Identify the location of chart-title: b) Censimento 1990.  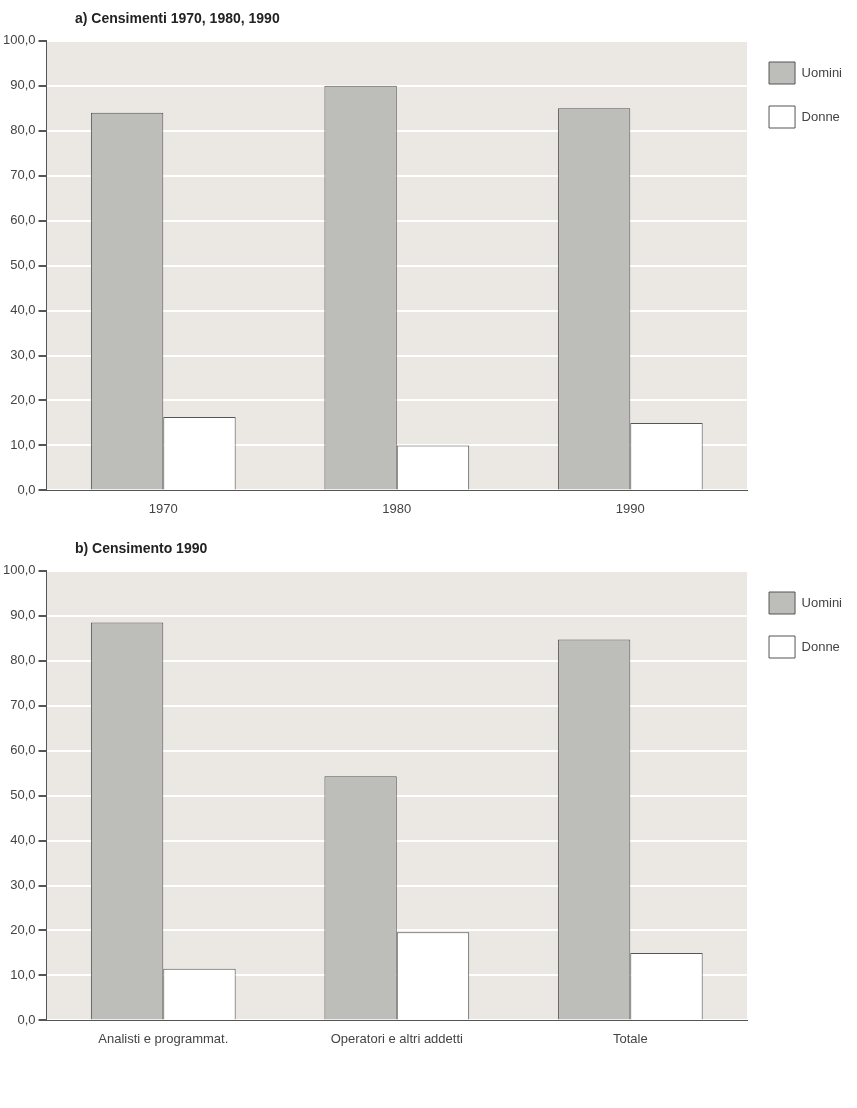
(141, 548).